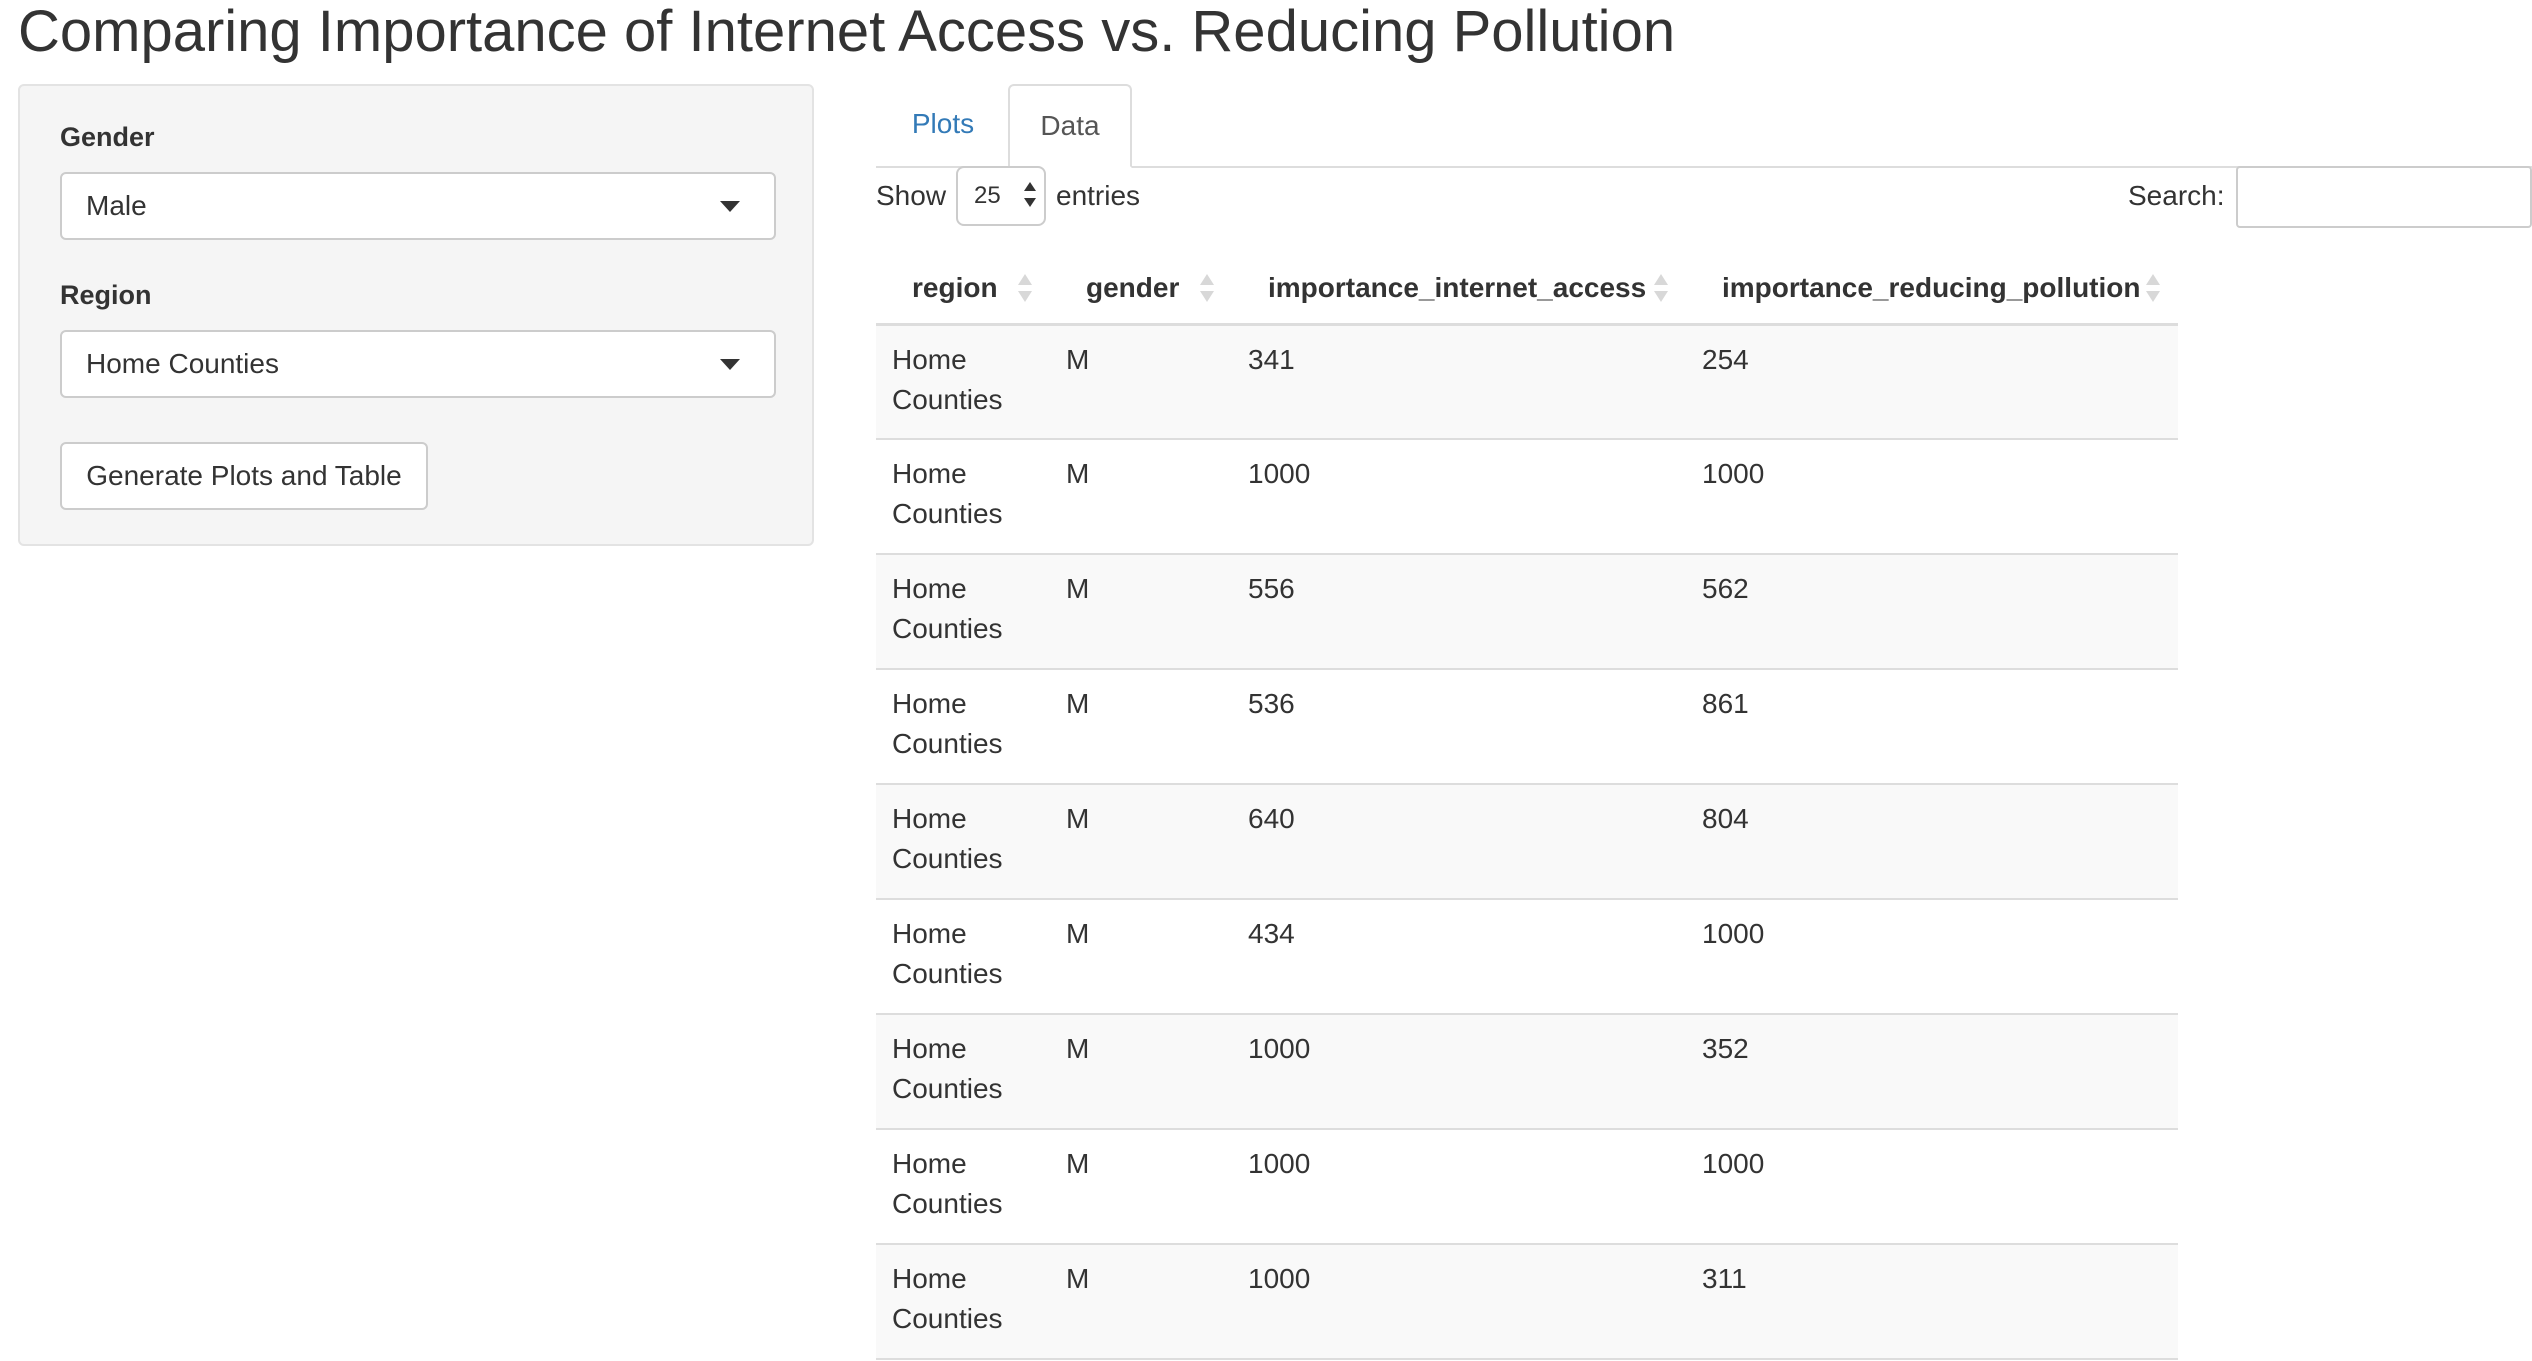 The height and width of the screenshot is (1361, 2532). I want to click on table-row: Home Counties M 434 1000, so click(1527, 957).